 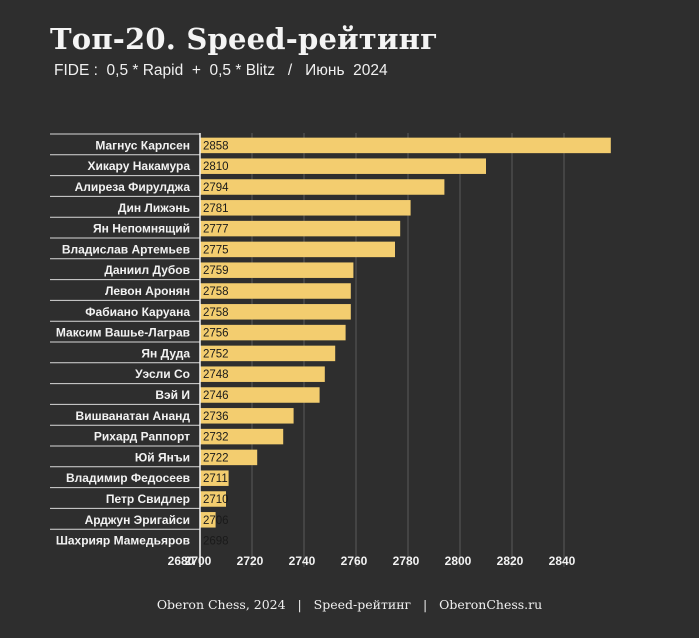 What do you see at coordinates (133, 416) in the screenshot?
I see `category-label: Вишванатан Ананд` at bounding box center [133, 416].